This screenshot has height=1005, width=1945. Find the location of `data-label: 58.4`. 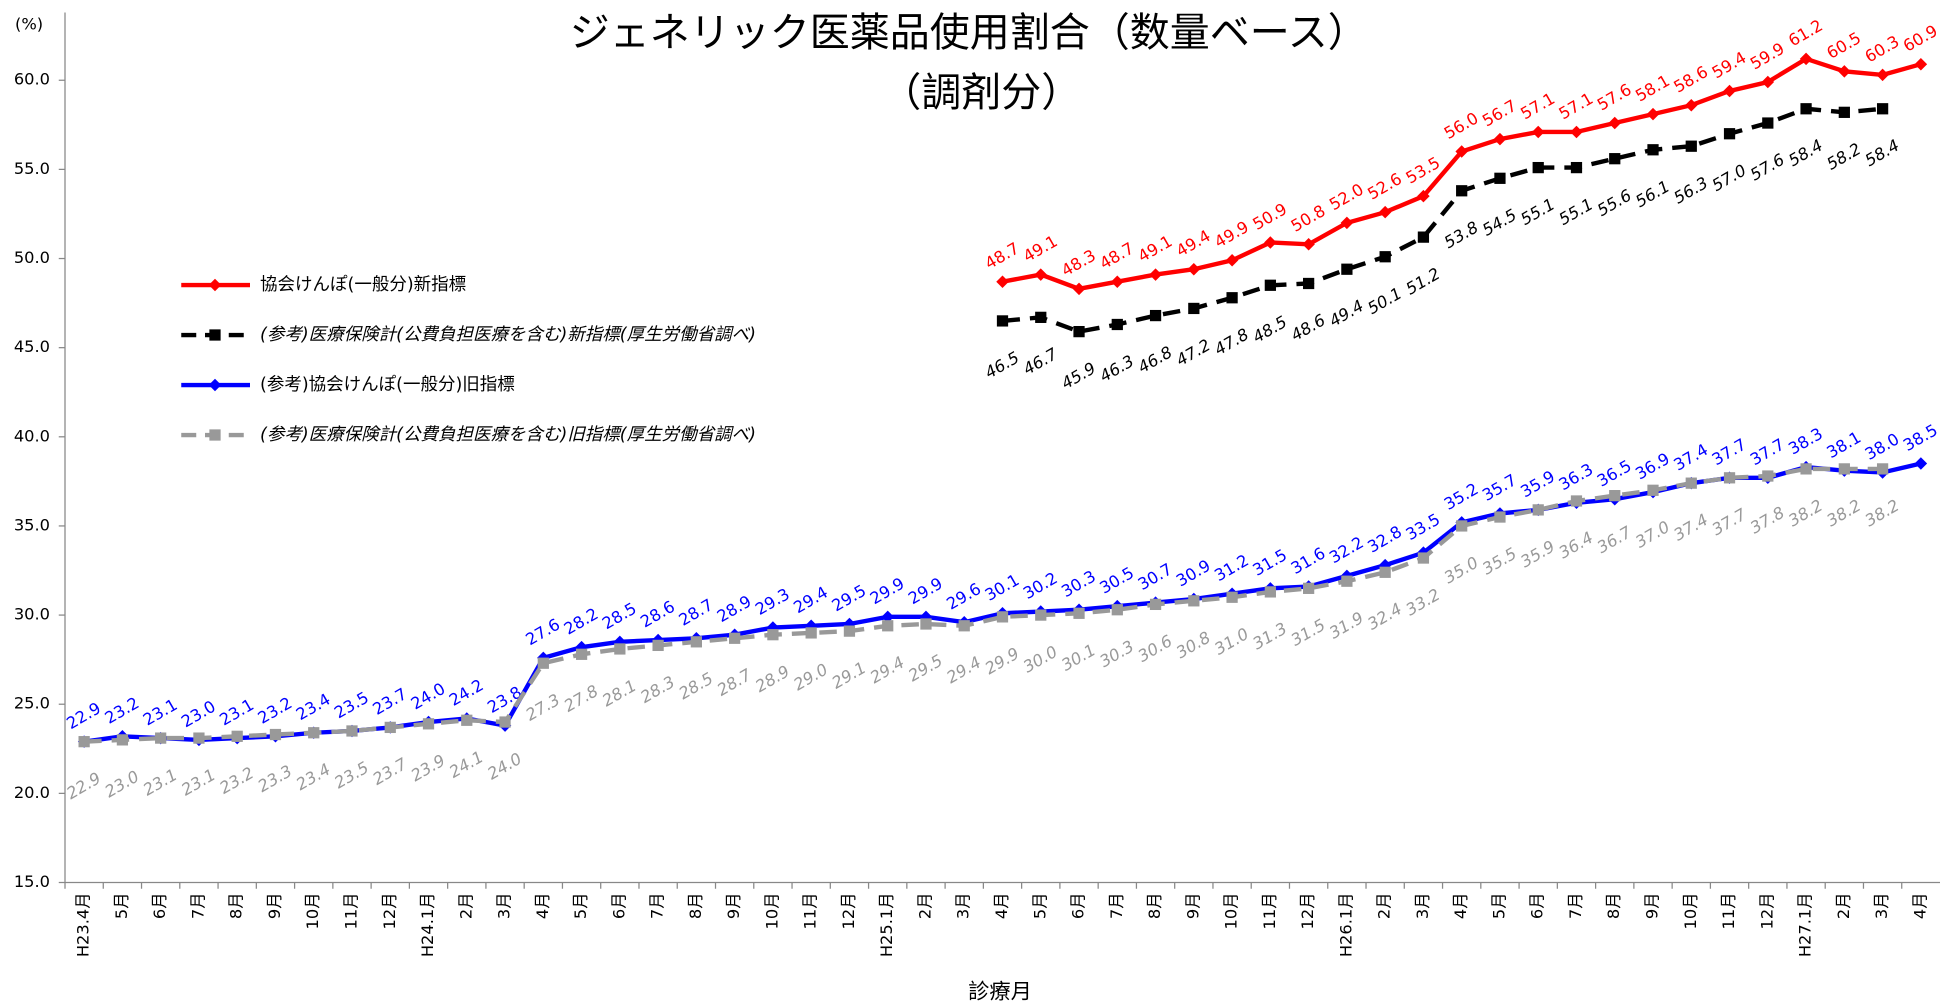

data-label: 58.4 is located at coordinates (1882, 153).